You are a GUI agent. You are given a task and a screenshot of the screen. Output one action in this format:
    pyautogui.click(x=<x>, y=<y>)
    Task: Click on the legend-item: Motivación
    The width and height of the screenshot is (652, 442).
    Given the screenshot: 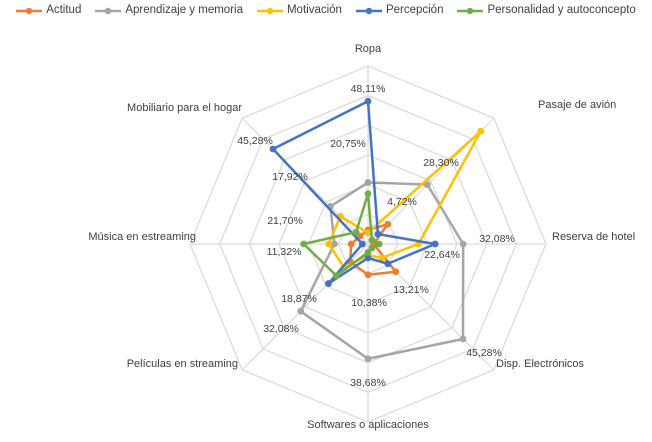 What is the action you would take?
    pyautogui.click(x=299, y=10)
    